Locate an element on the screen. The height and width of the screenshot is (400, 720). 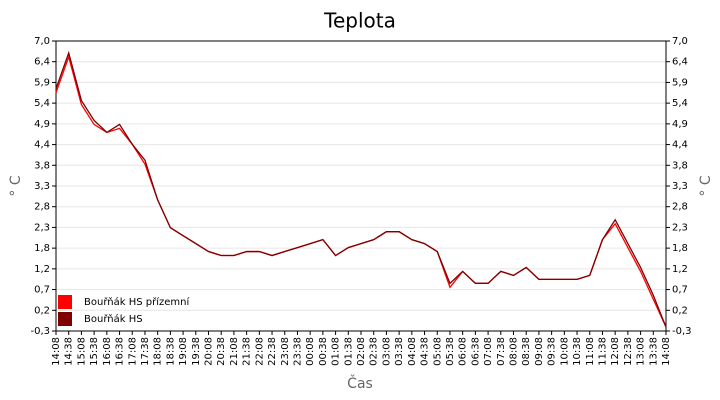
x-tick-label: 21:08 is located at coordinates (234, 351).